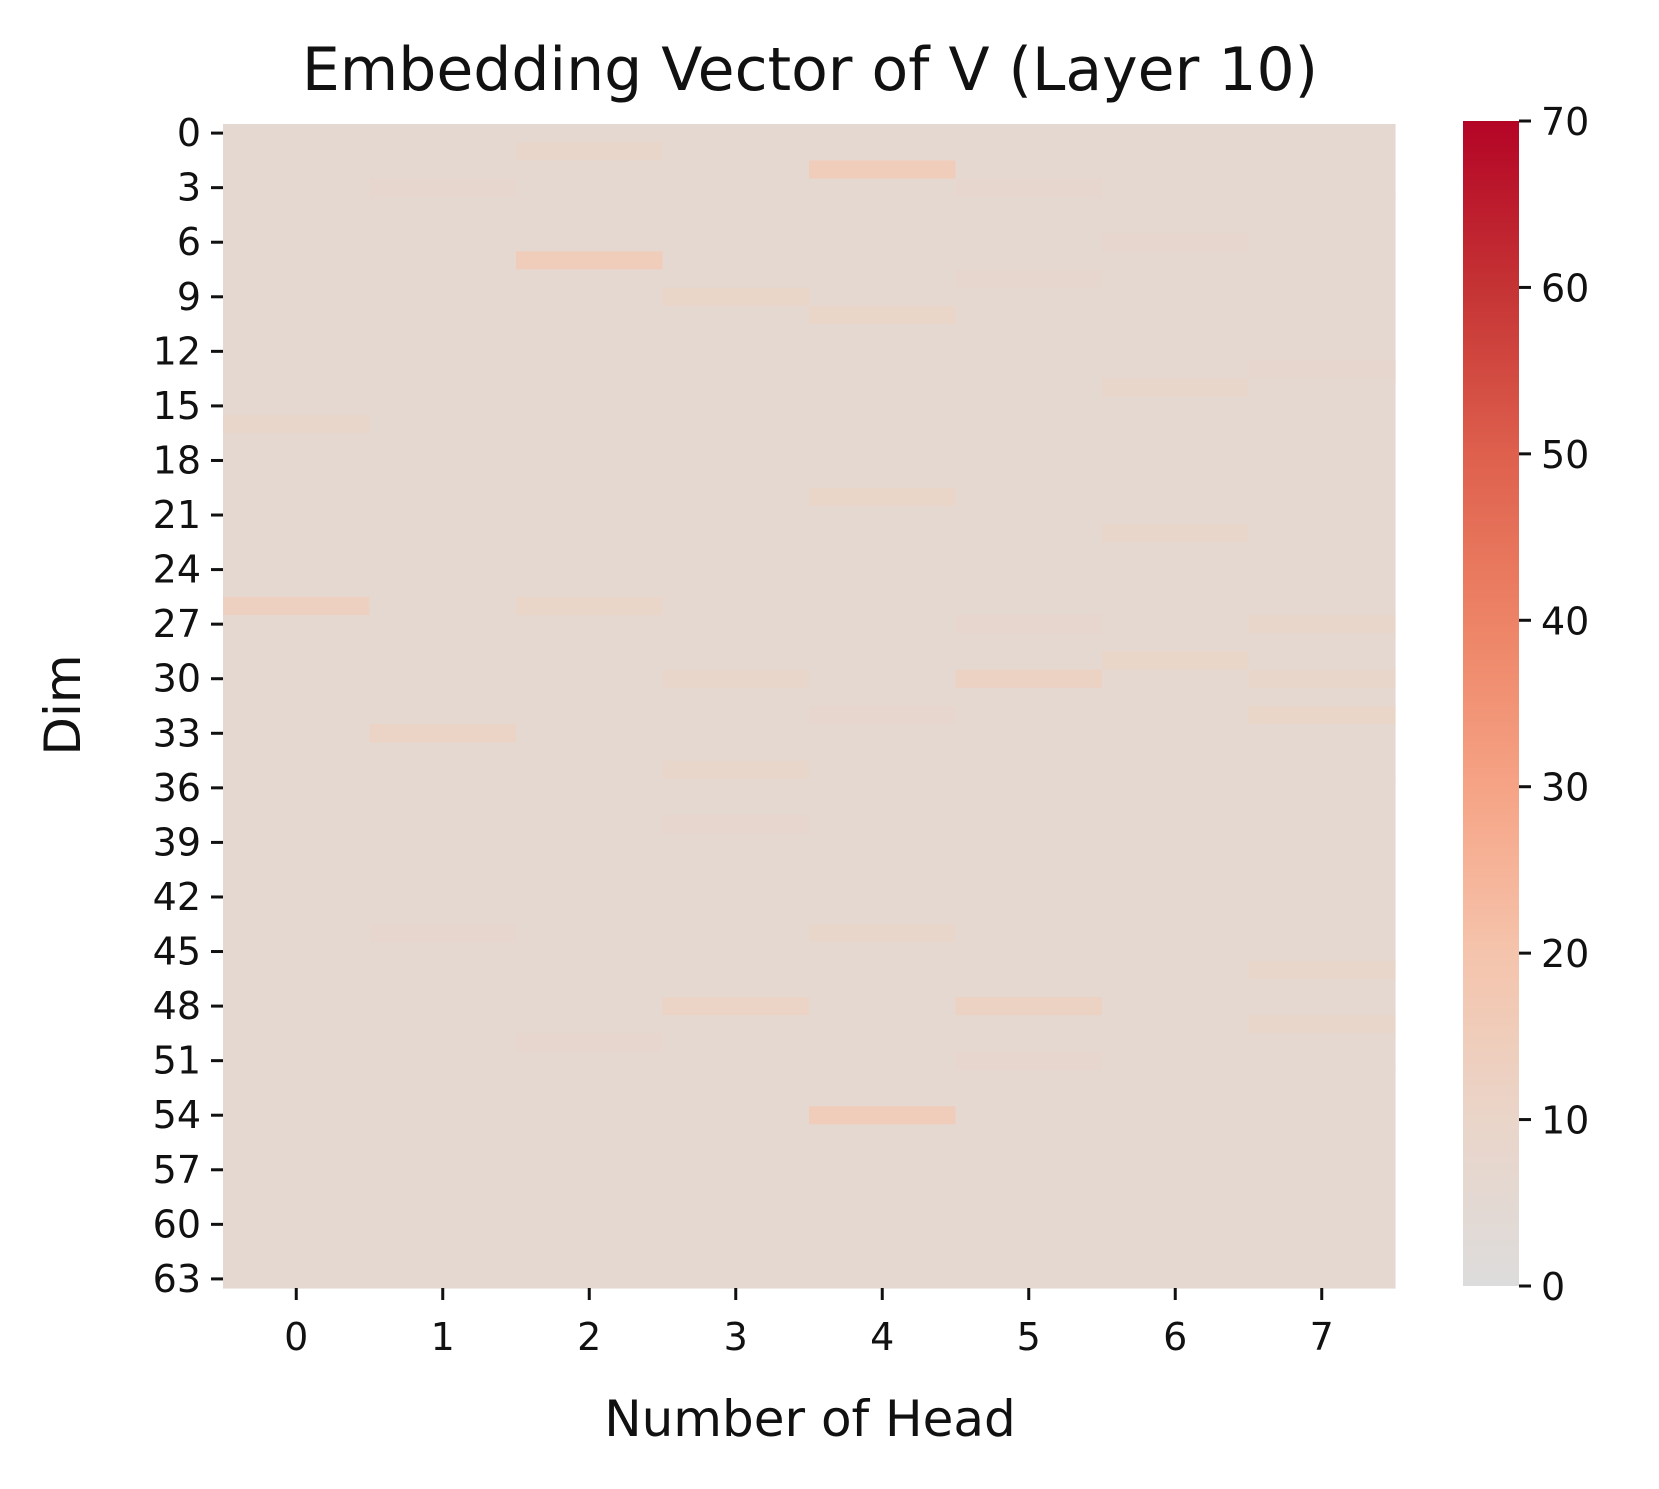 The width and height of the screenshot is (1659, 1489). I want to click on y-tick-label: 18, so click(177, 460).